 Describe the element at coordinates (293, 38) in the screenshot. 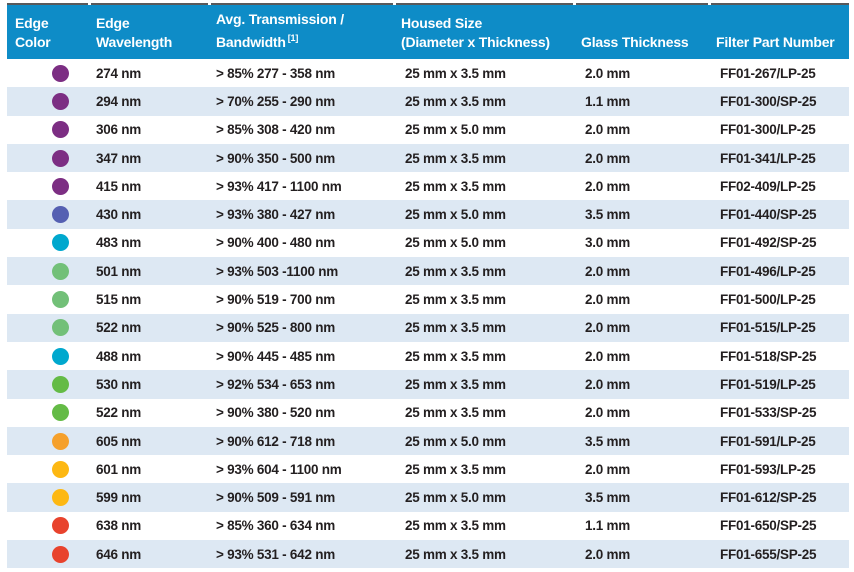

I see `footnote-marker: [1]` at that location.